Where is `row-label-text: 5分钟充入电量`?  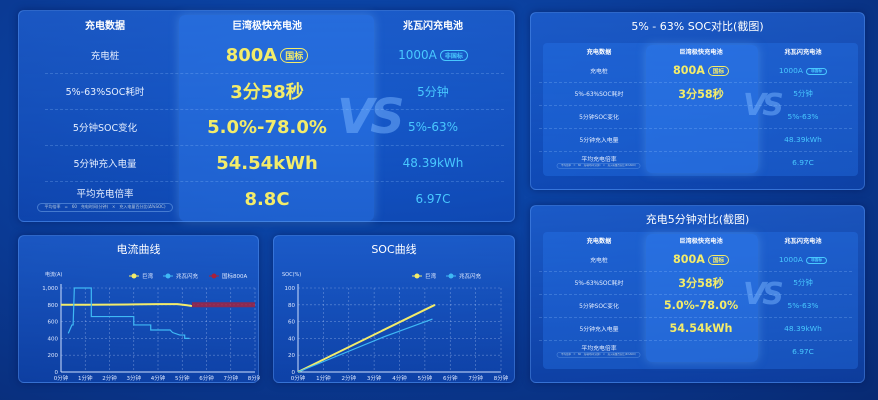 row-label-text: 5分钟充入电量 is located at coordinates (599, 141).